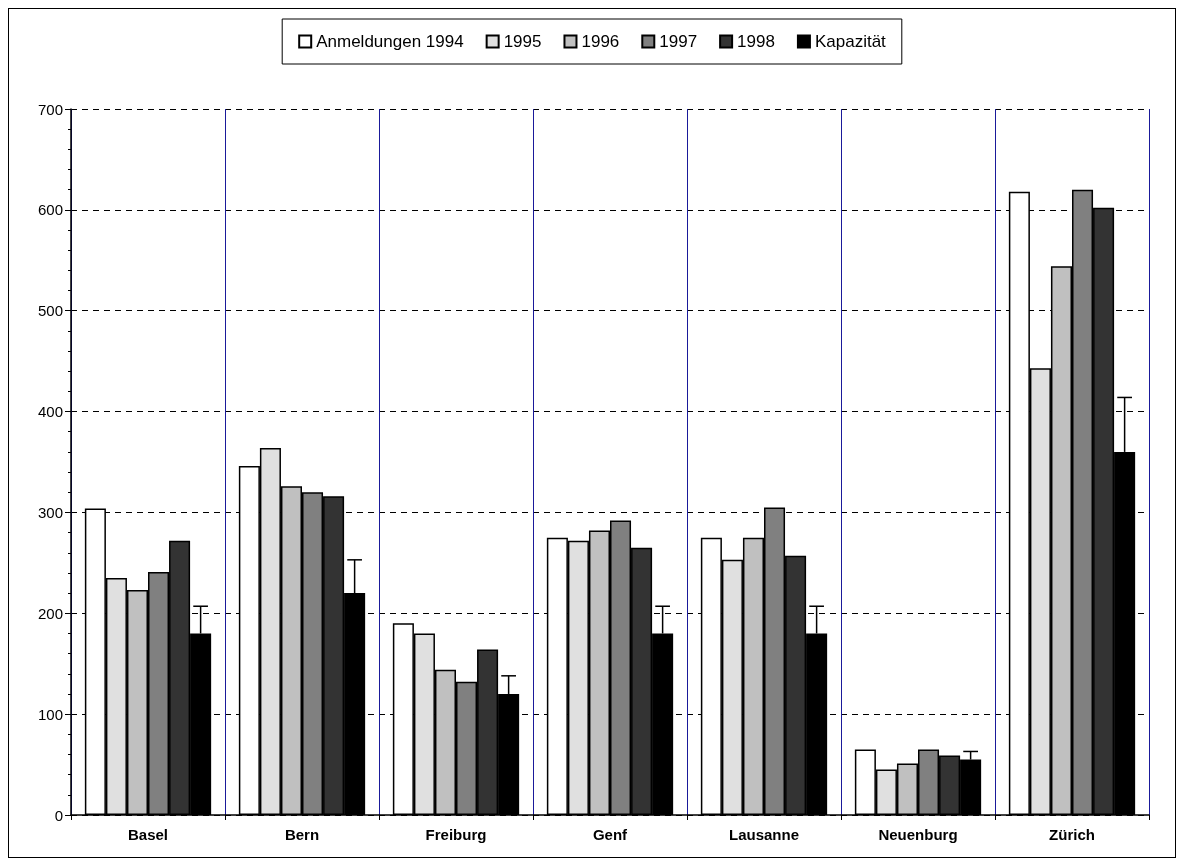 Image resolution: width=1186 pixels, height=868 pixels. Describe the element at coordinates (850, 41) in the screenshot. I see `legend-label: Kapazität` at that location.